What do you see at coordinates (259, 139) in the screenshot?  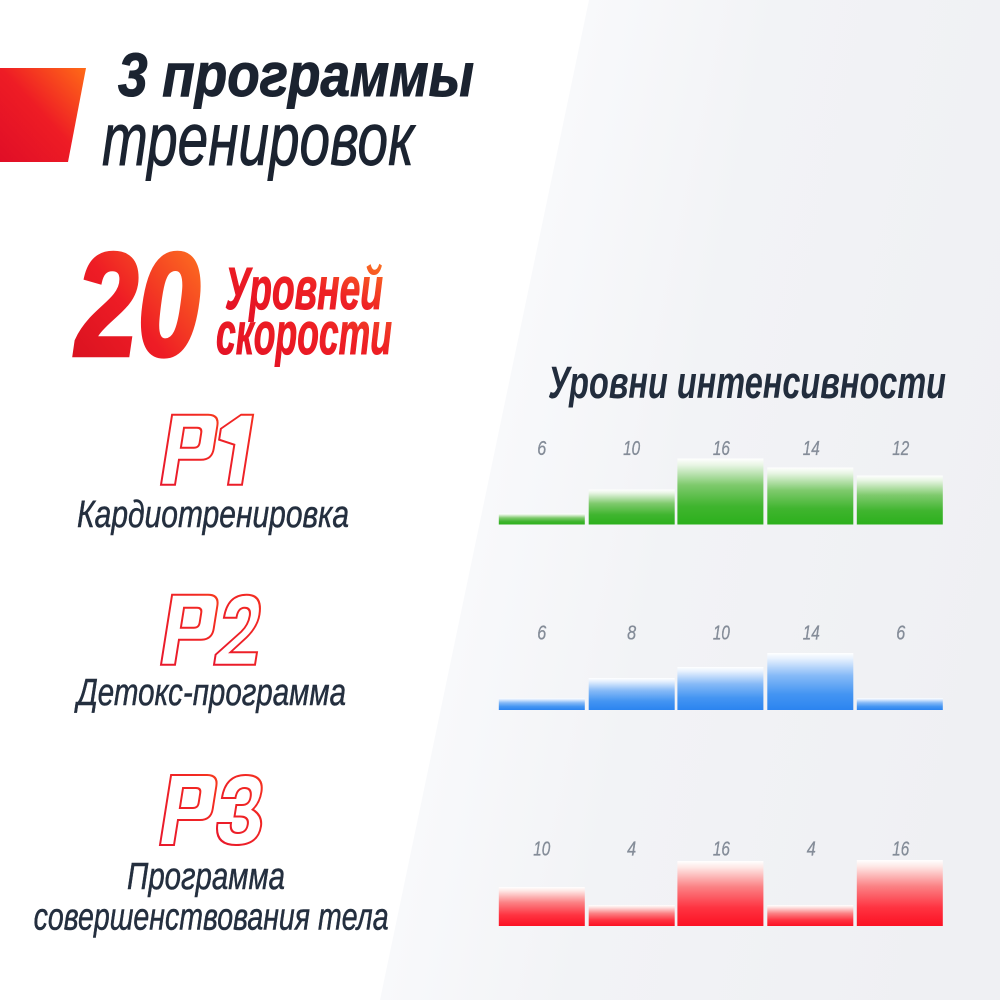 I see `svg-text: тренировок` at bounding box center [259, 139].